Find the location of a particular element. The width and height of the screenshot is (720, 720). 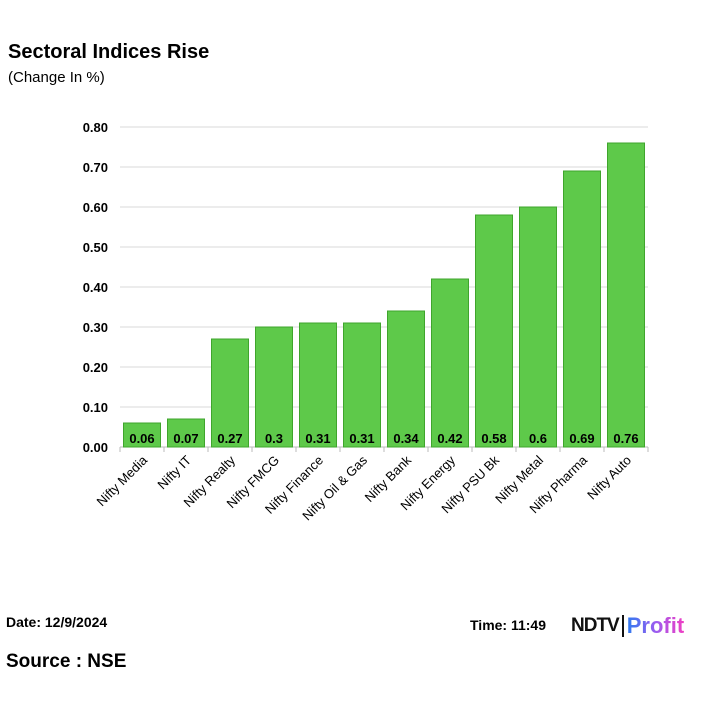

date-label: Date: 12/9/2024 is located at coordinates (57, 622).